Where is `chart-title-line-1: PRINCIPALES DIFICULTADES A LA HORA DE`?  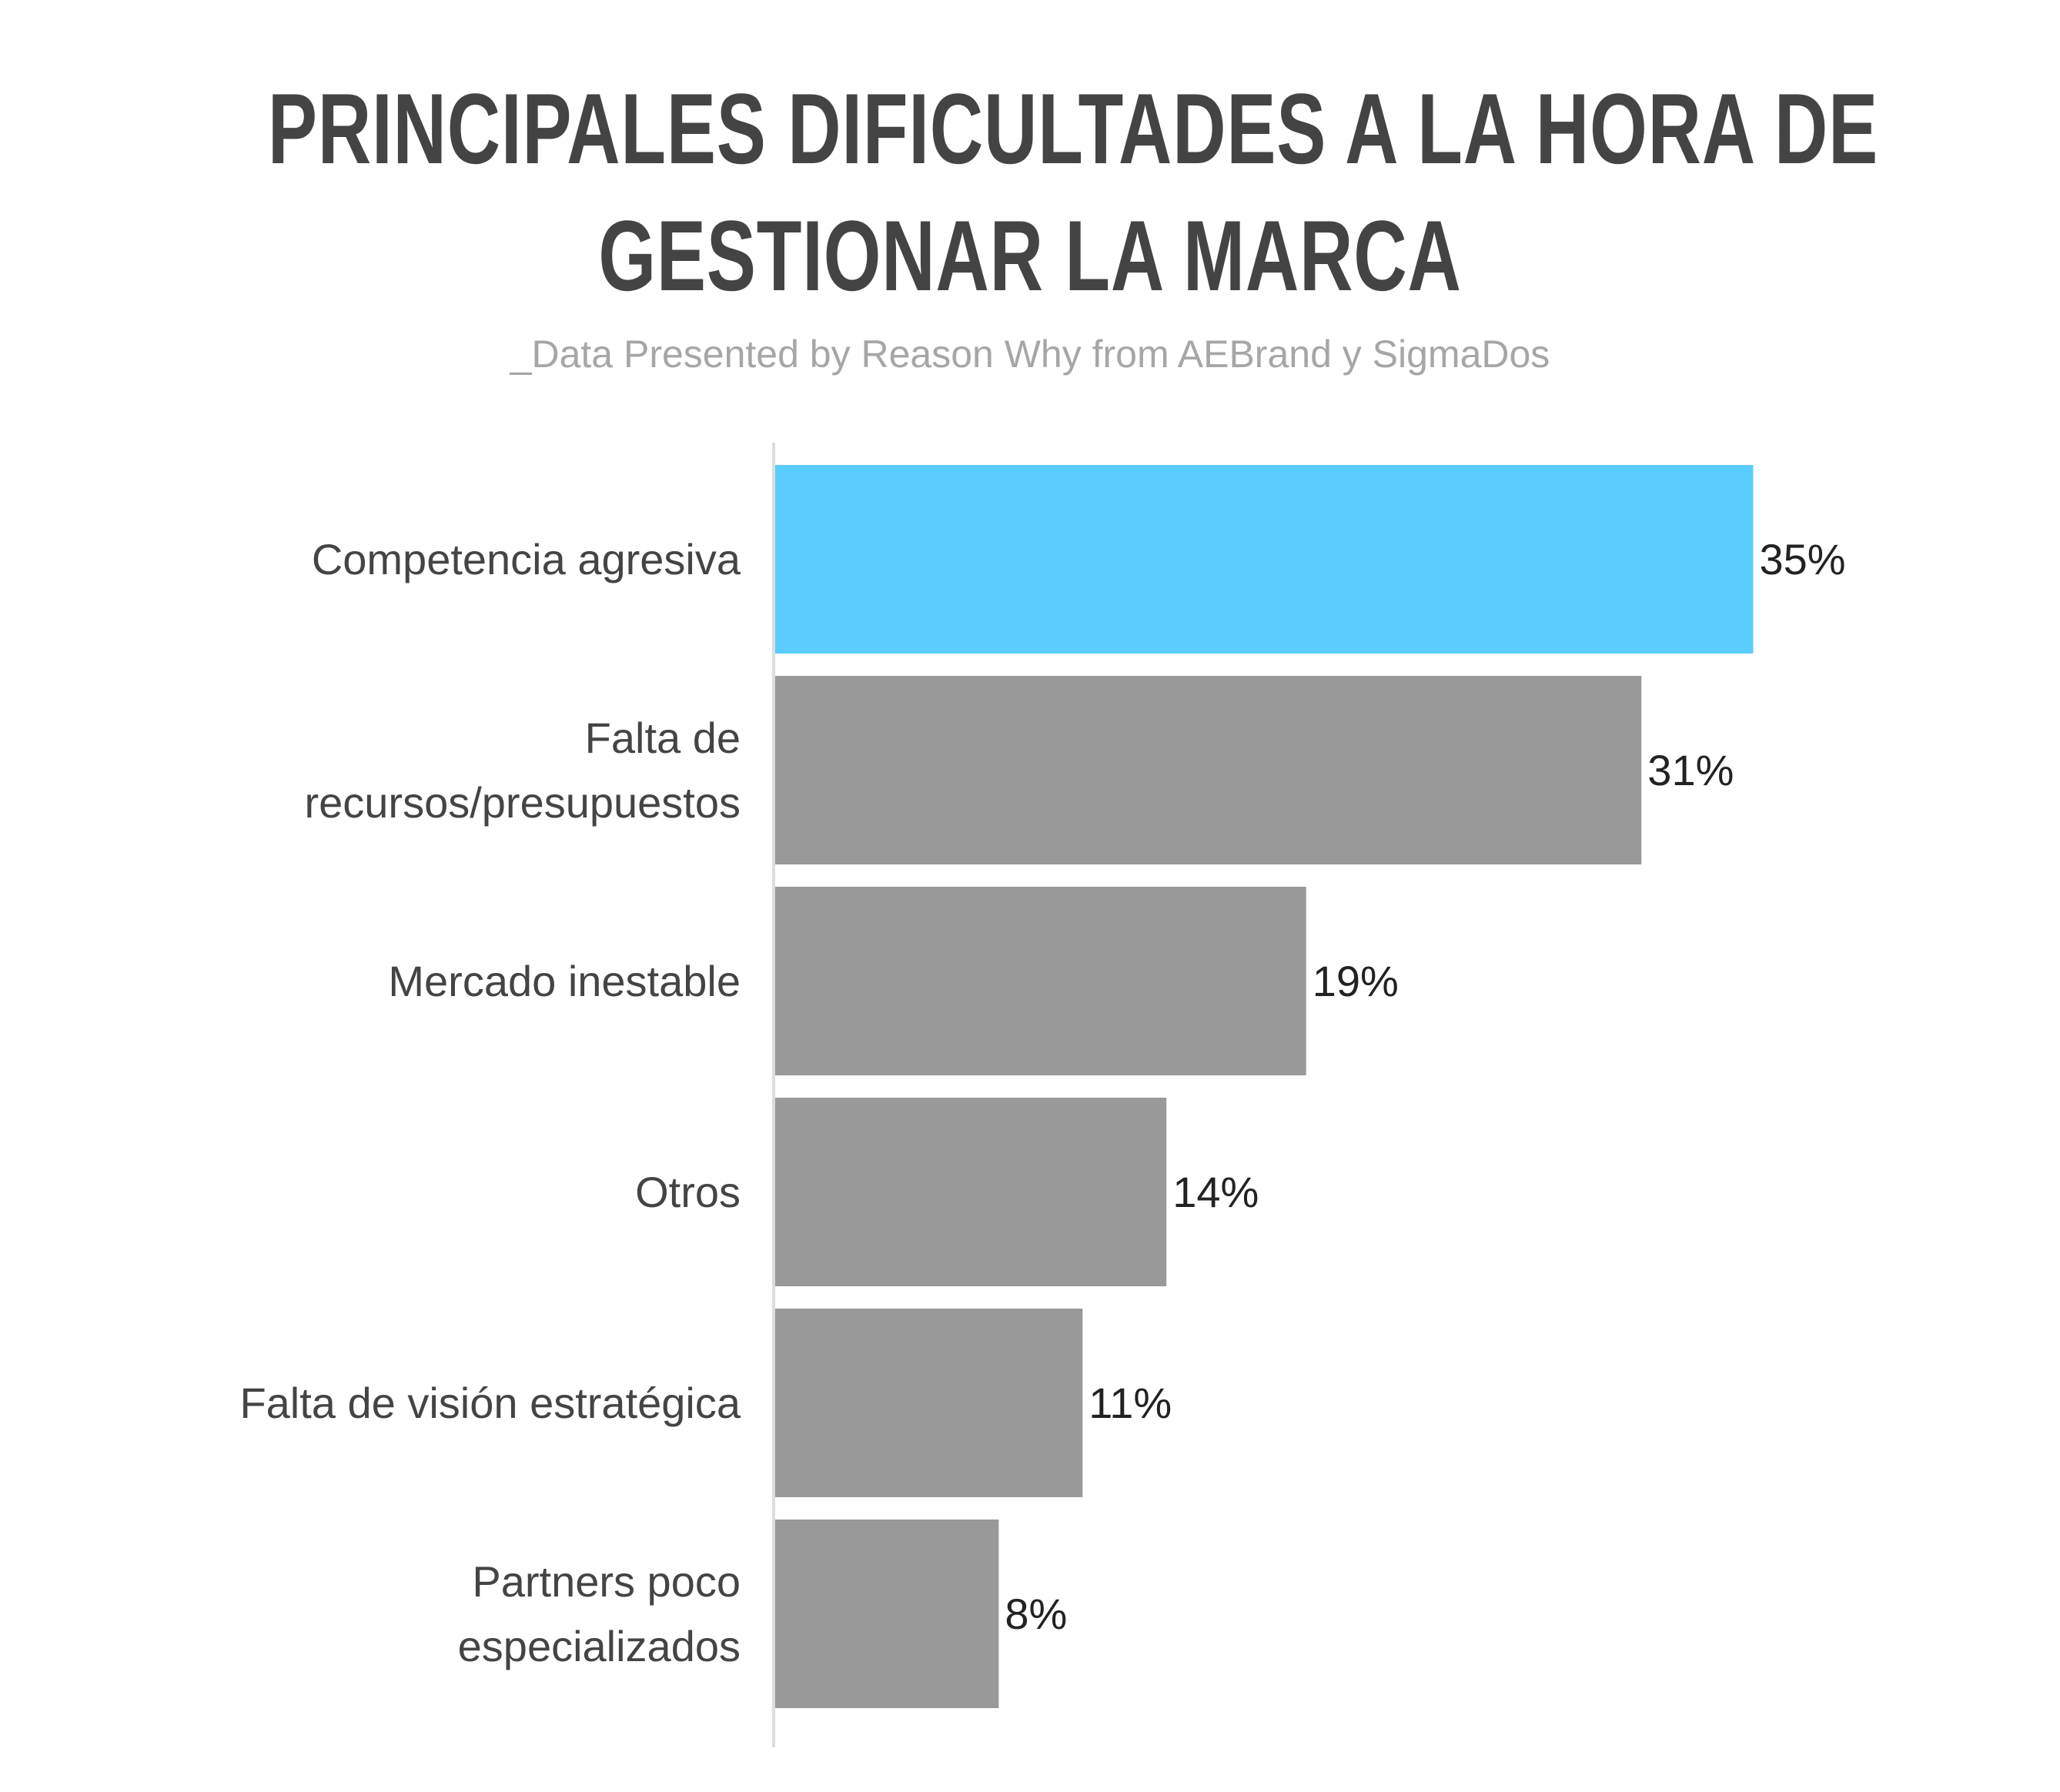 chart-title-line-1: PRINCIPALES DIFICULTADES A LA HORA DE is located at coordinates (1072, 128).